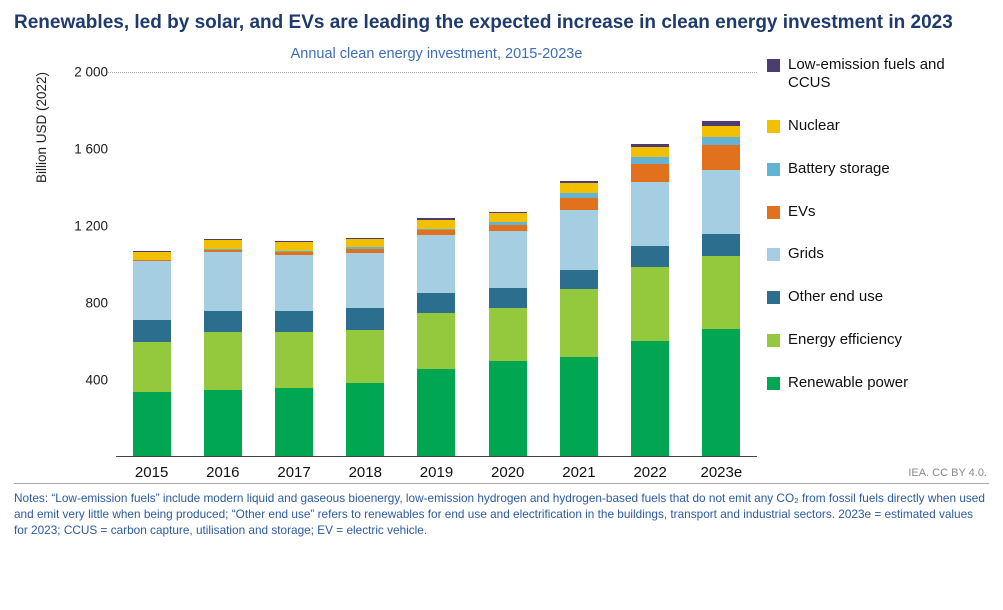 The height and width of the screenshot is (610, 1003). Describe the element at coordinates (294, 322) in the screenshot. I see `segment-other-end-use-2017` at that location.